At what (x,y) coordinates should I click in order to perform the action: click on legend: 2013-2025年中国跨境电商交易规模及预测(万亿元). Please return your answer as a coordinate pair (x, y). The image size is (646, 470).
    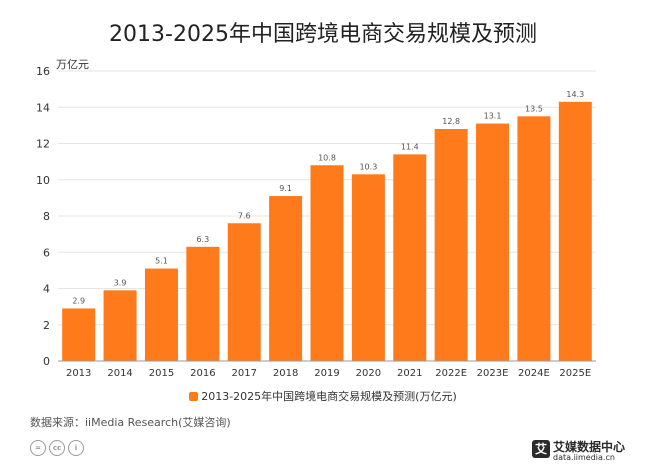
    Looking at the image, I should click on (323, 396).